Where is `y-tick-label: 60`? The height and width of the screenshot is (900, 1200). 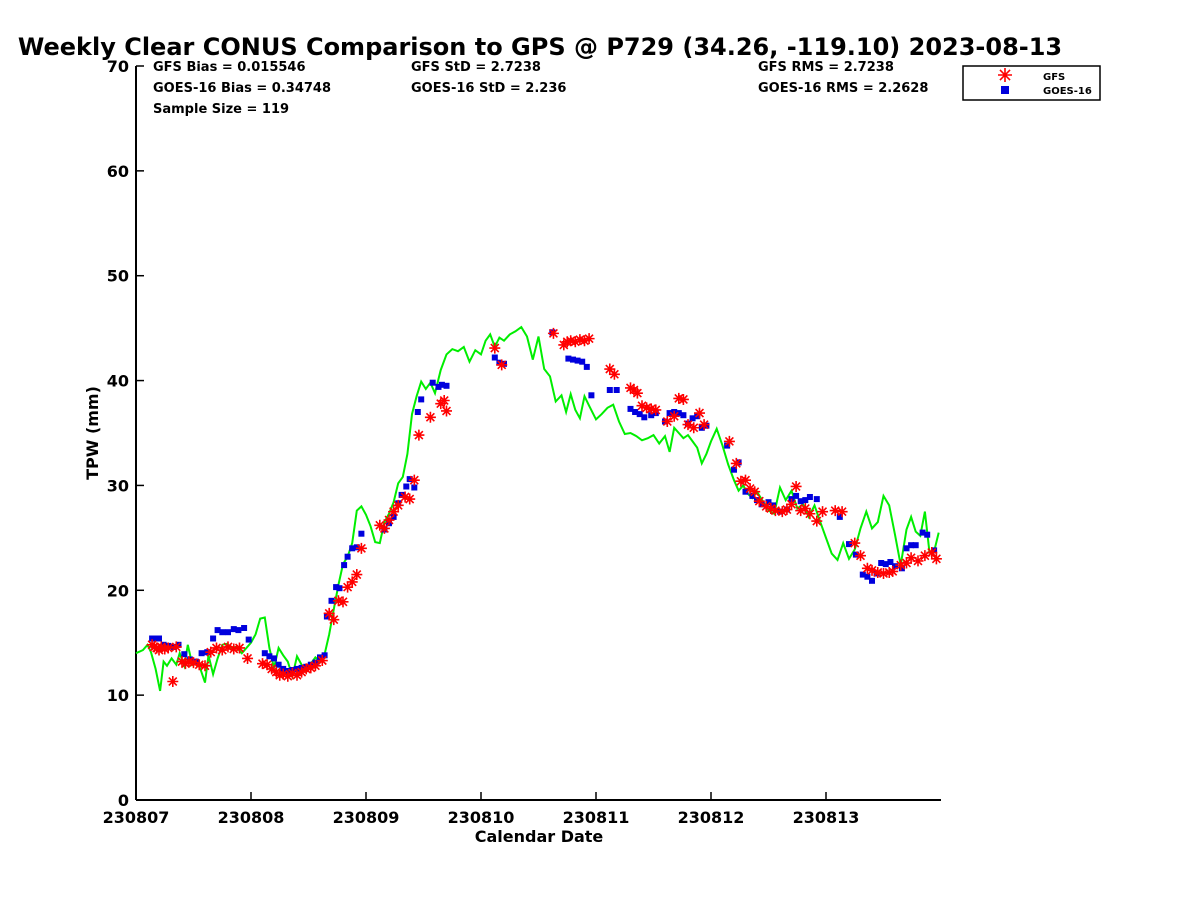
y-tick-label: 60 is located at coordinates (118, 171).